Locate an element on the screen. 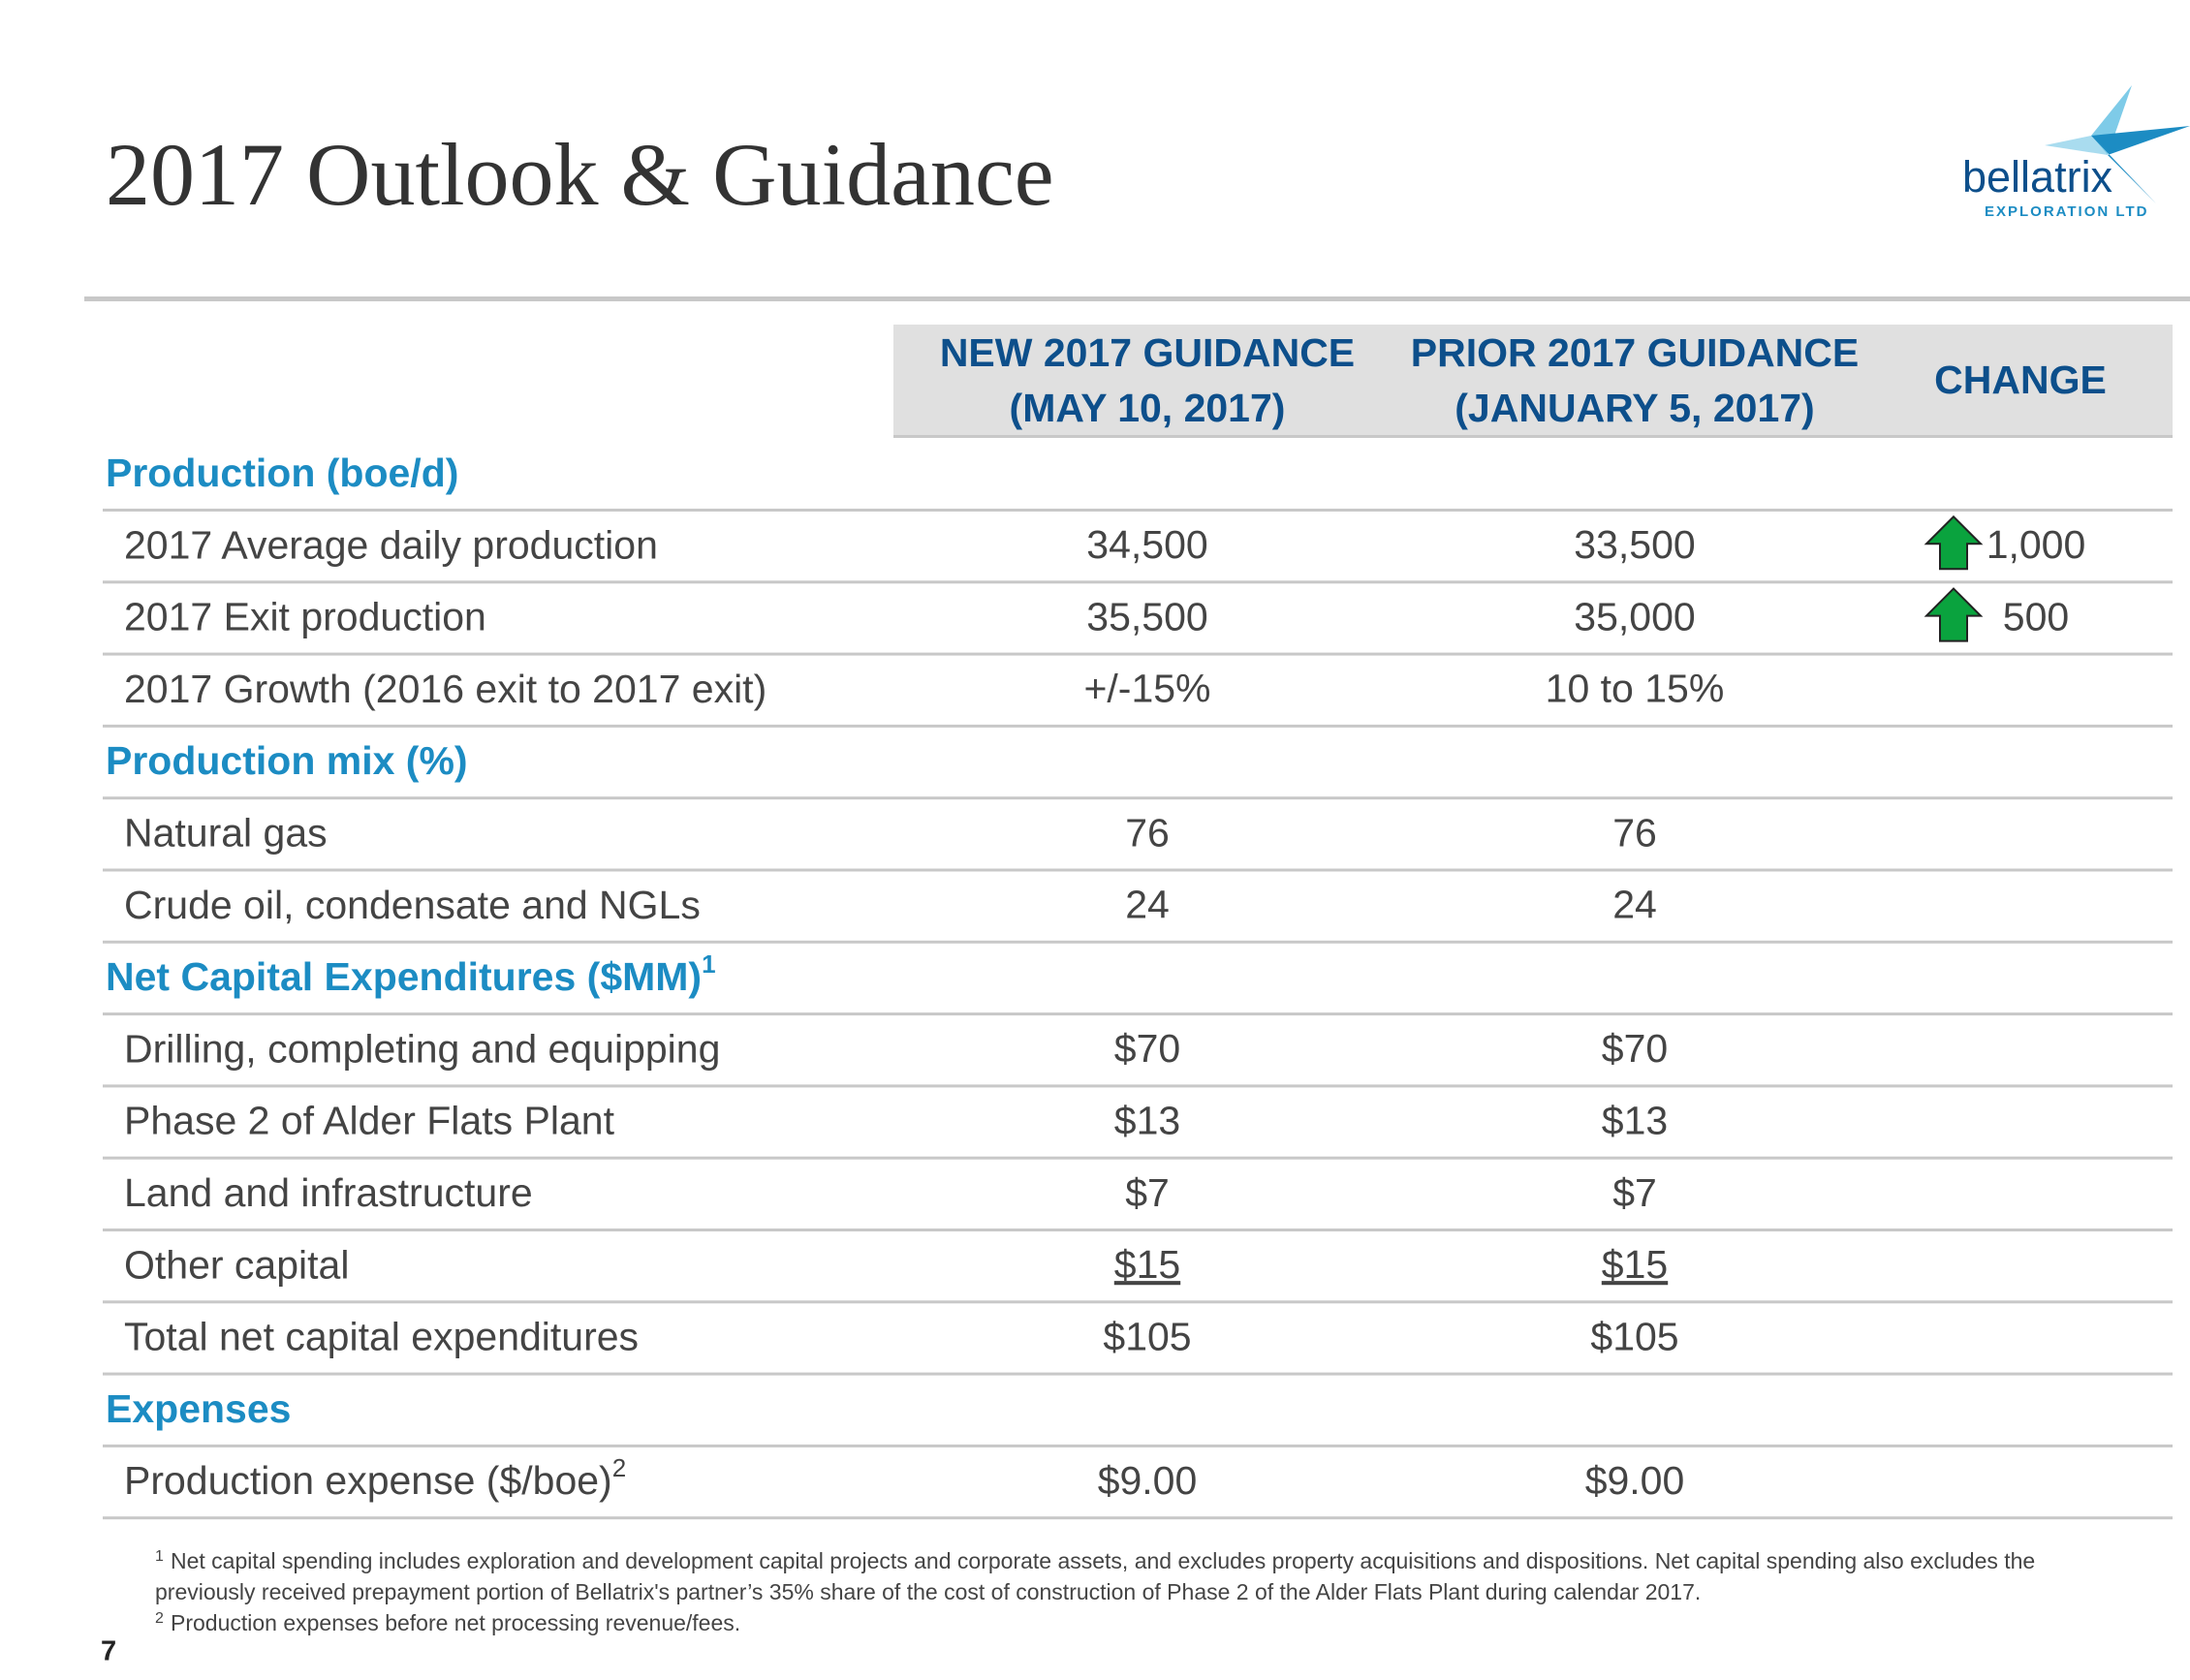 This screenshot has height=1680, width=2190. row-label: Land and infrastructure is located at coordinates (328, 1193).